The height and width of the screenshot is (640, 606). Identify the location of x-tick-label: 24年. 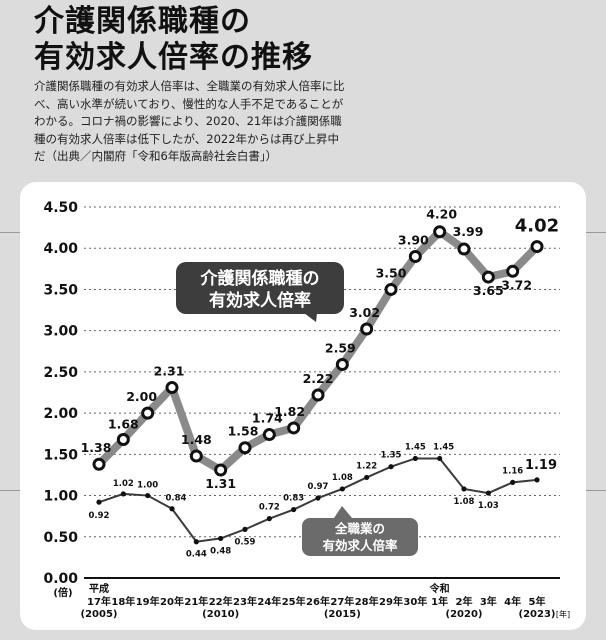
(269, 601).